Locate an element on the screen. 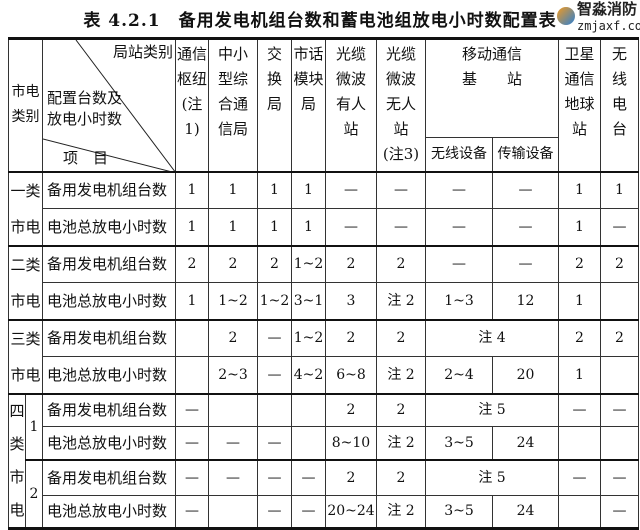  header-unmanned: 光缆 微波 无人 站 (注3) is located at coordinates (401, 105).